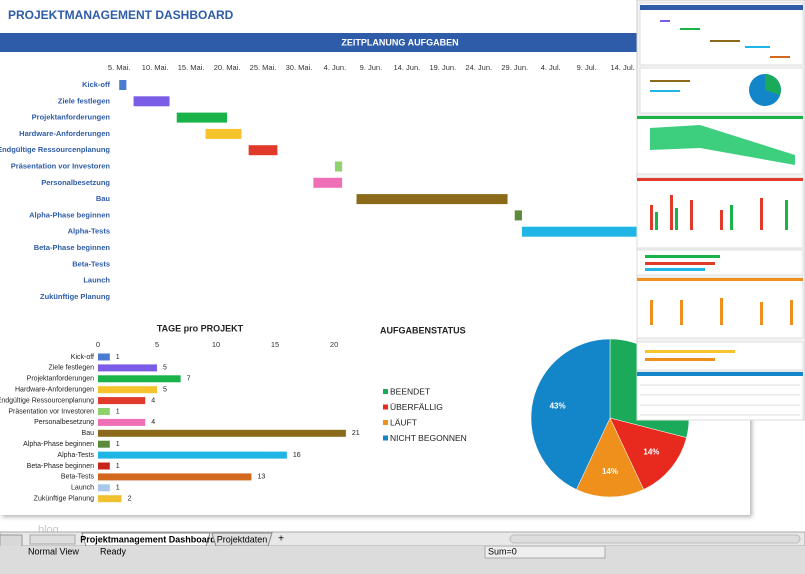  Describe the element at coordinates (84, 100) in the screenshot. I see `task-label: Ziele festlegen` at that location.